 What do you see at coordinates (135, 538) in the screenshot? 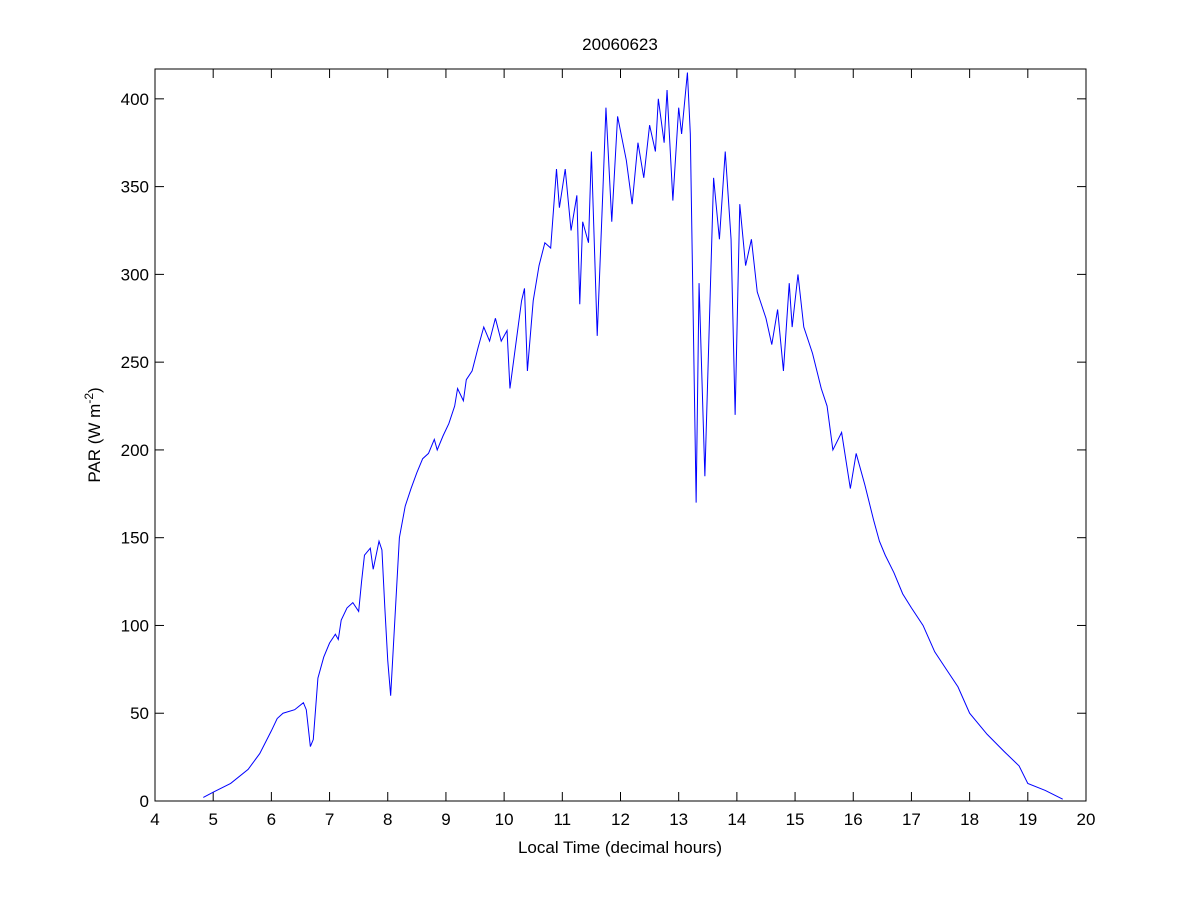
I see `y-tick-label: 150` at bounding box center [135, 538].